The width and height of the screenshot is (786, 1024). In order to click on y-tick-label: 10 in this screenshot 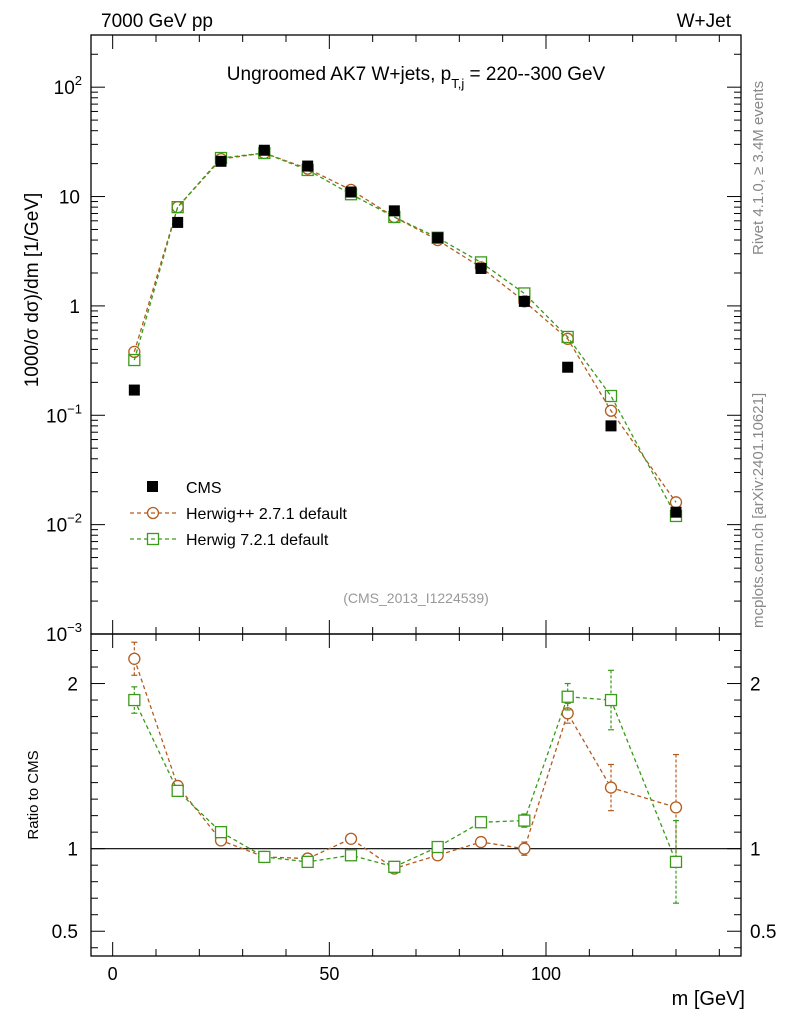, I will do `click(69, 198)`.